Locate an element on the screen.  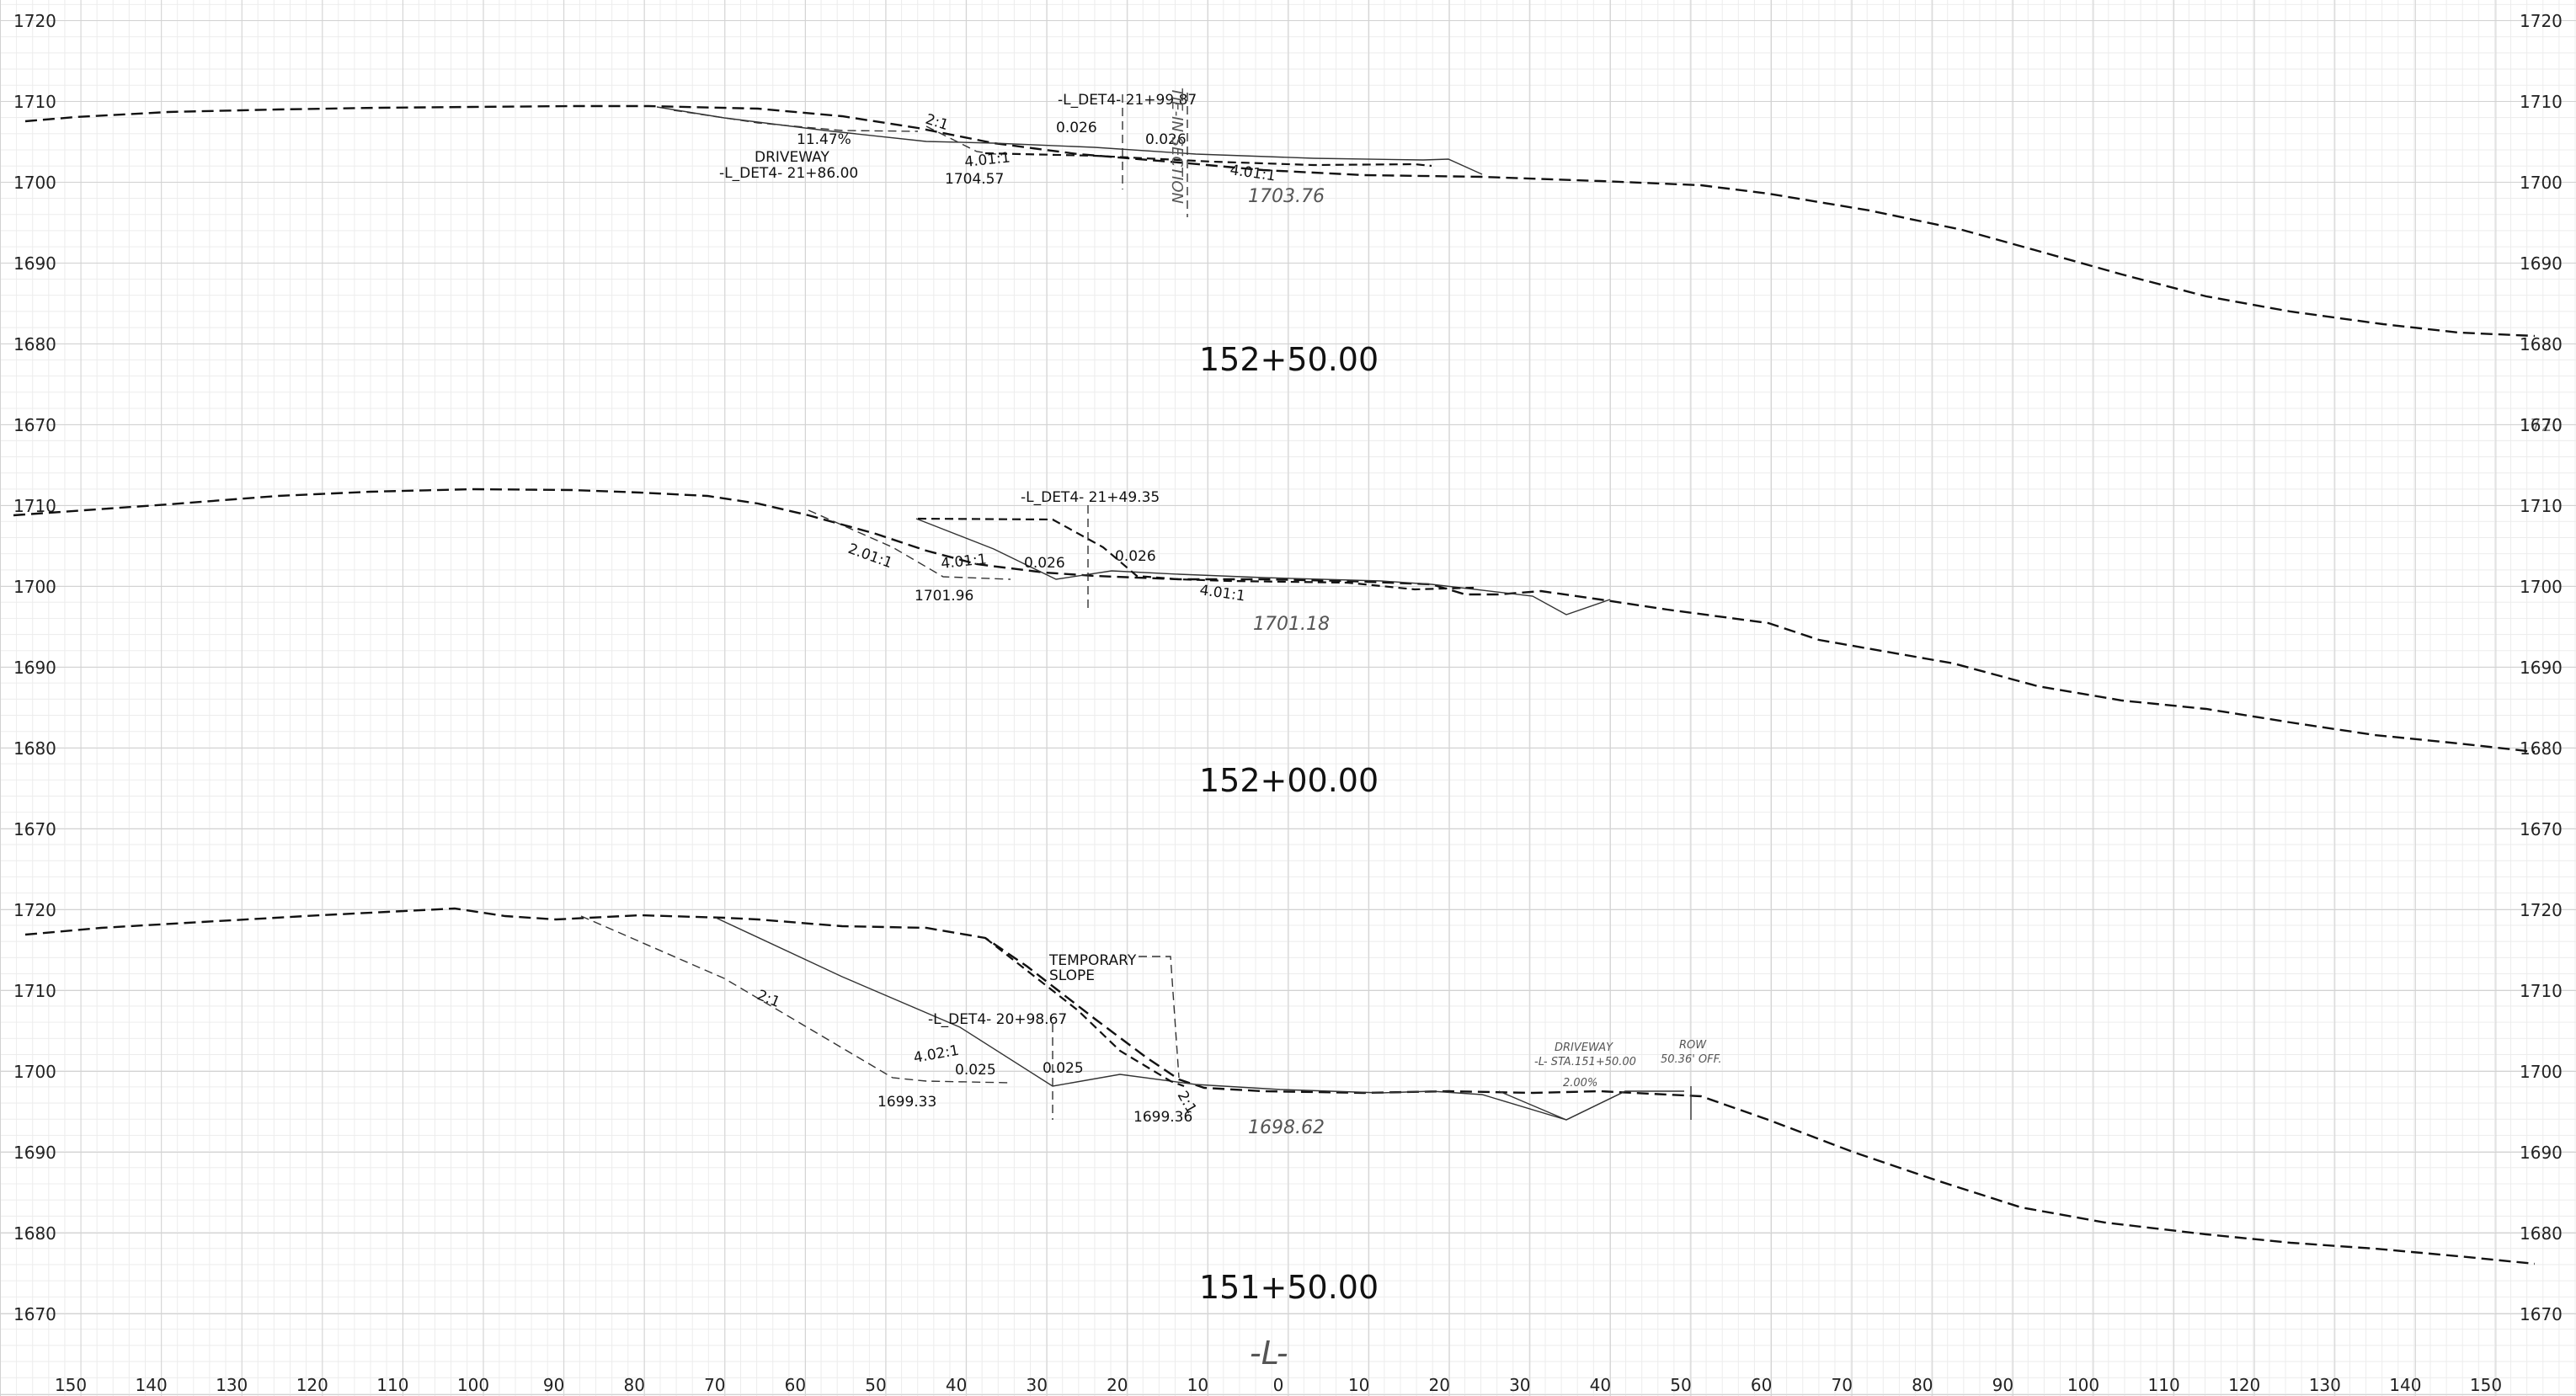
station-label: 152+50.00 is located at coordinates (1289, 359).